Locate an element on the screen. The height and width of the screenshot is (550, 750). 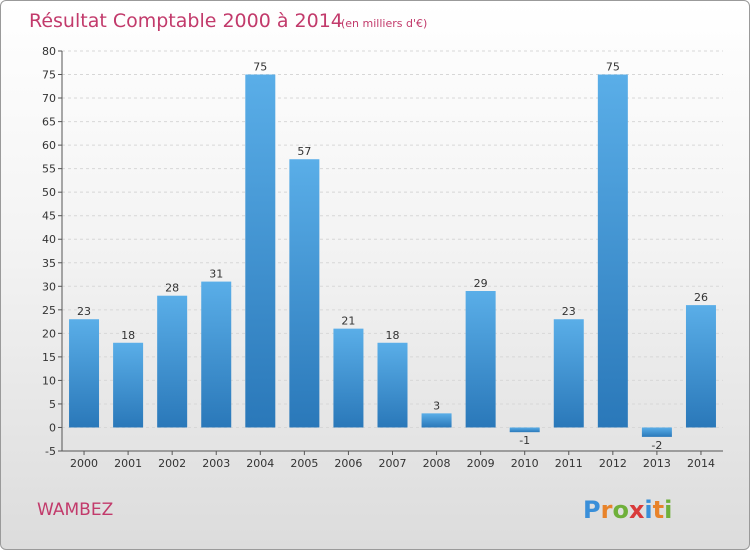
y-tick-label: 65 is located at coordinates (49, 122).